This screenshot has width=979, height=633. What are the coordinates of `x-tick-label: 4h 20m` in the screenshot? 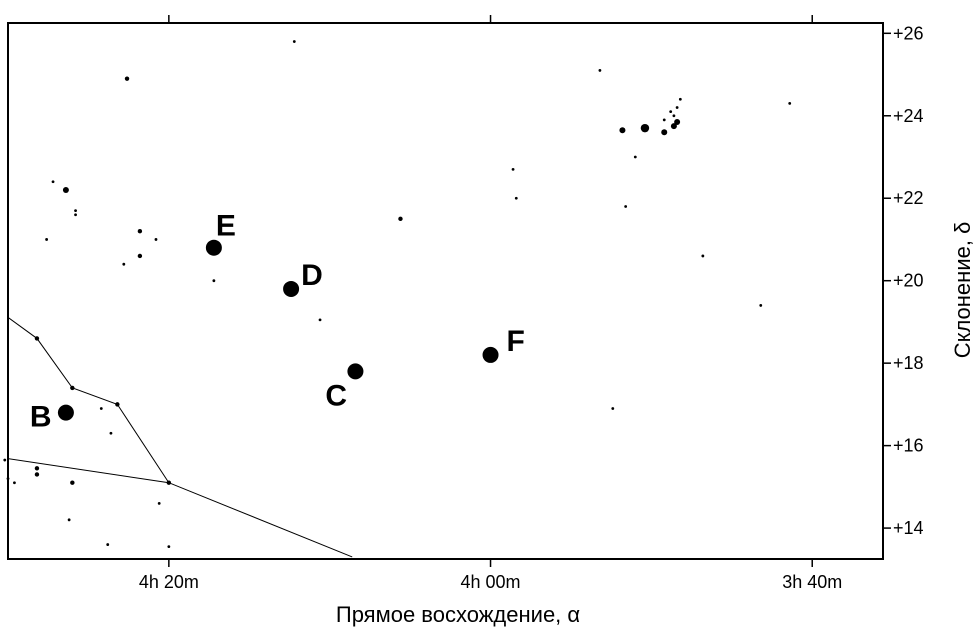 It's located at (169, 582).